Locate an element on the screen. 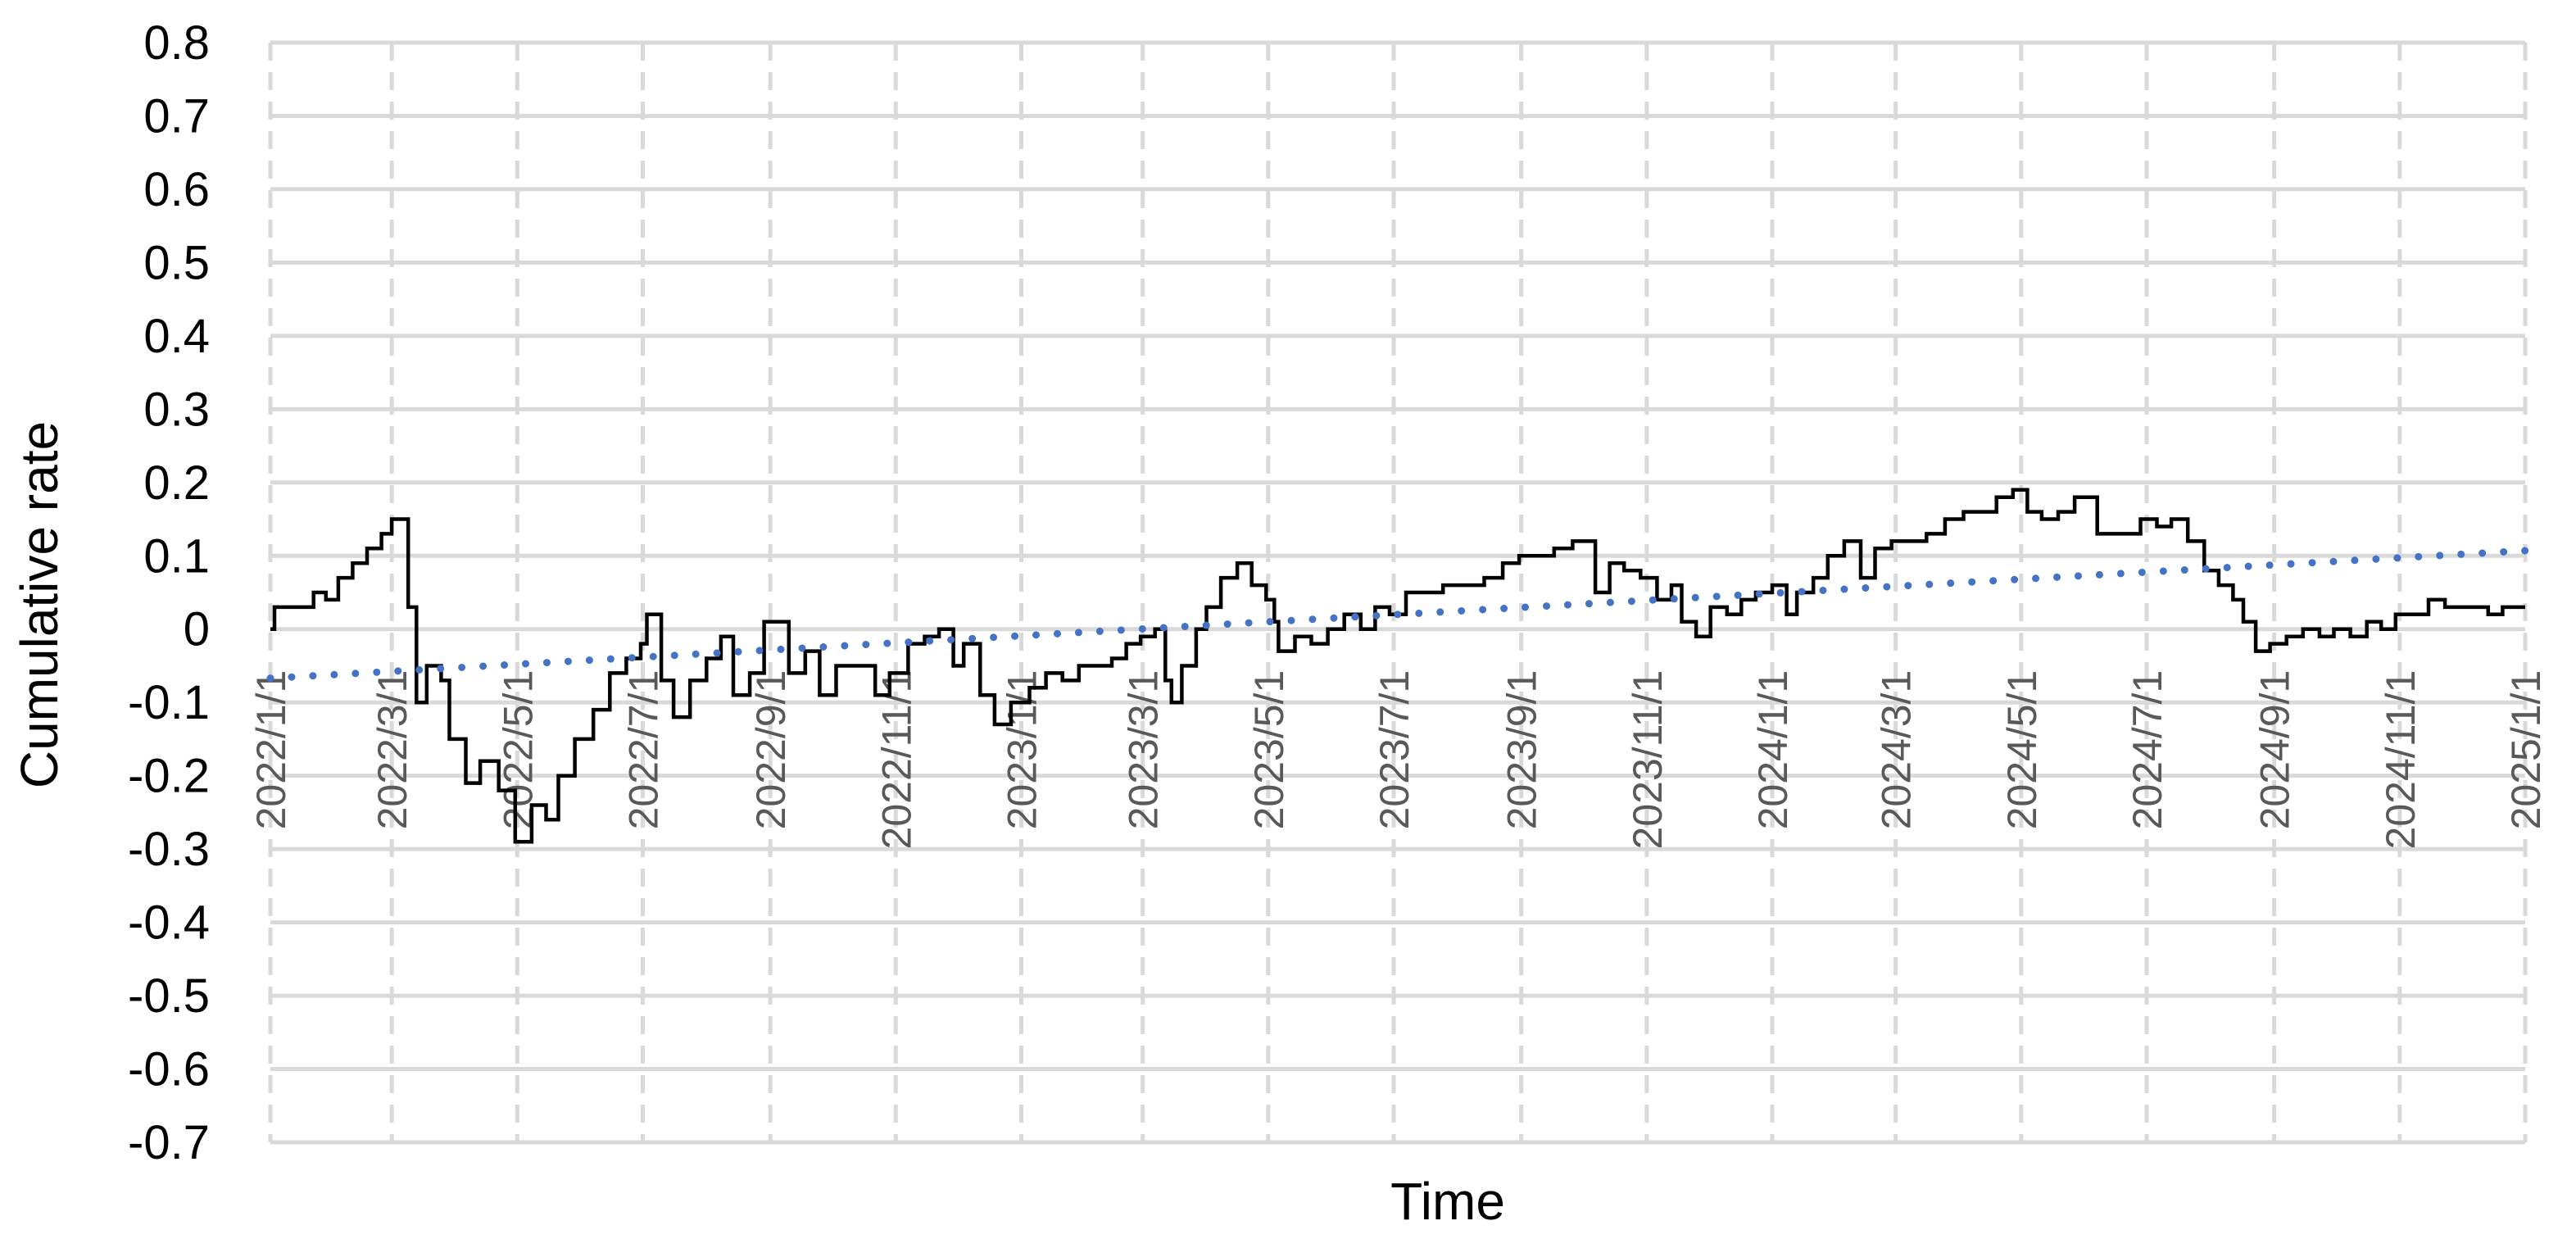 This screenshot has height=1239, width=2576. x-tick-label: 2024/7/1 is located at coordinates (2147, 750).